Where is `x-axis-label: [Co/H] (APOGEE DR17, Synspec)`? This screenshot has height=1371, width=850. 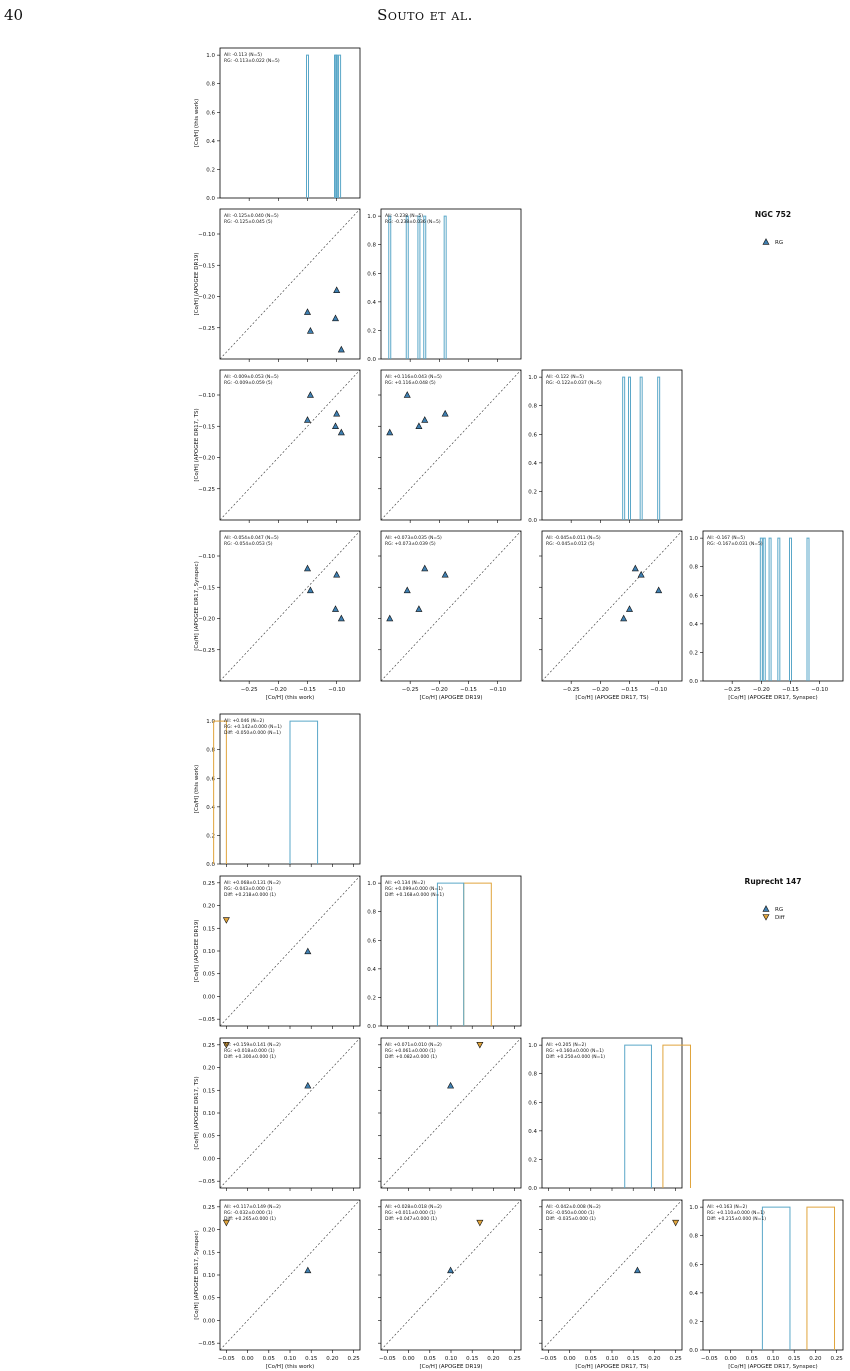 x-axis-label: [Co/H] (APOGEE DR17, Synspec) is located at coordinates (772, 698).